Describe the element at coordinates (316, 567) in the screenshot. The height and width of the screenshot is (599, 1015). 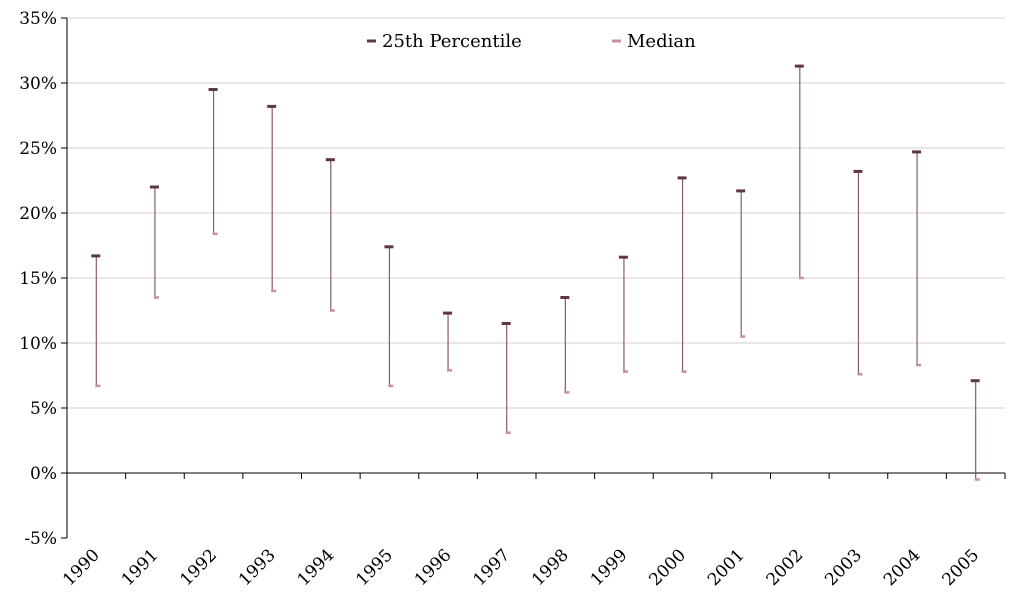
I see `x-tick-label: 1994` at that location.